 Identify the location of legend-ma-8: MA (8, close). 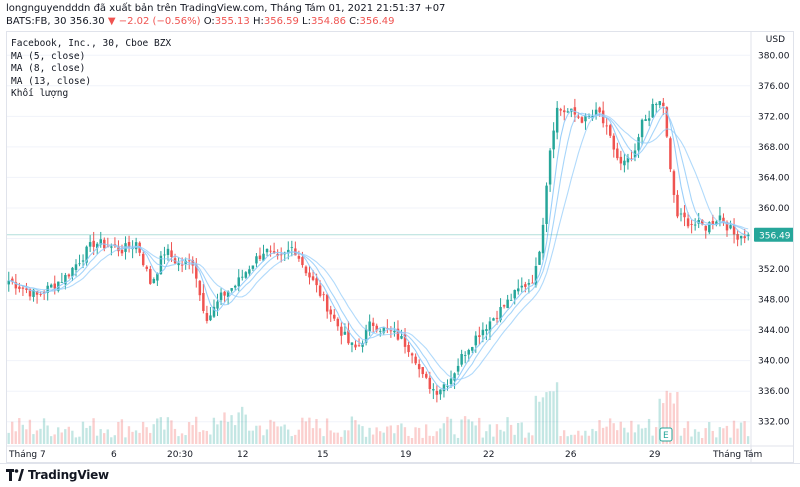
(48, 68).